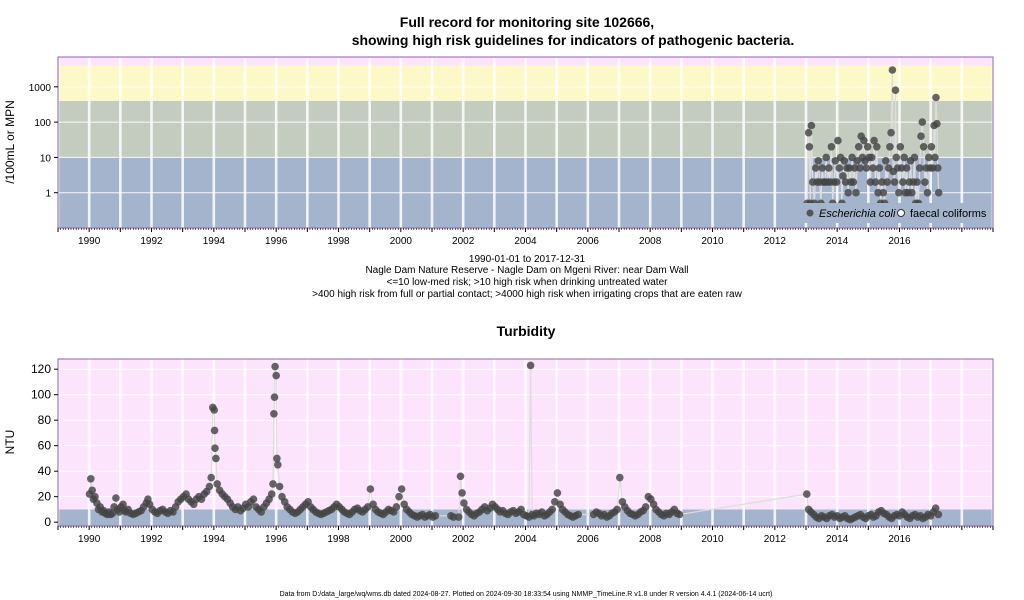  I want to click on y-tick-label: 1000, so click(40, 88).